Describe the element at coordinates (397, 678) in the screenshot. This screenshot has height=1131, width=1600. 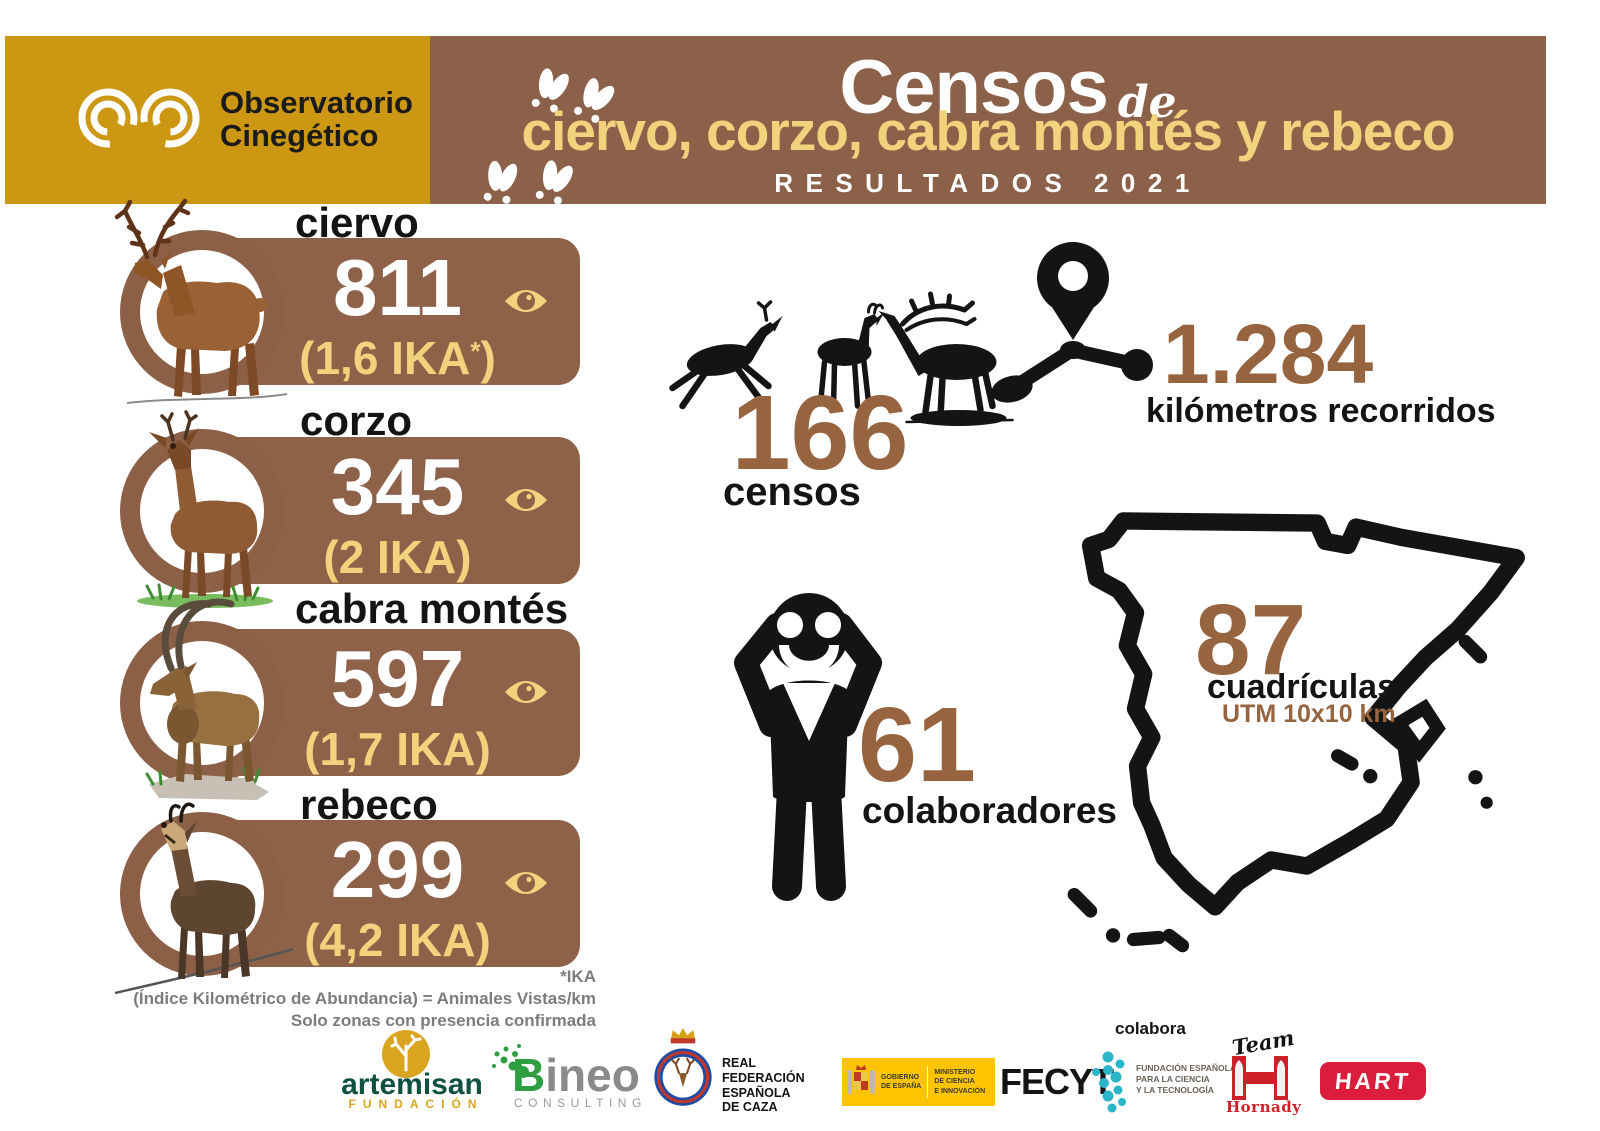
I see `cabra-count: 597` at that location.